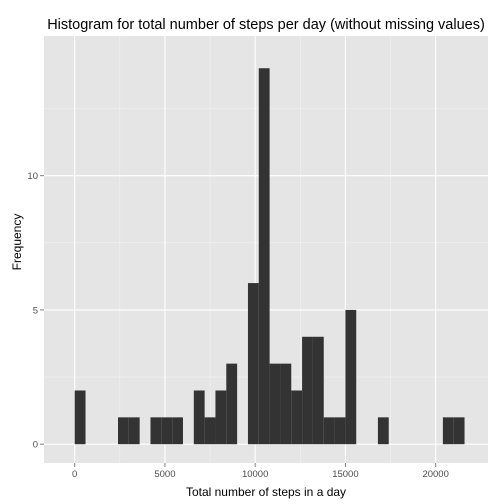 This screenshot has height=504, width=504. I want to click on x-tick-label: 5000, so click(164, 474).